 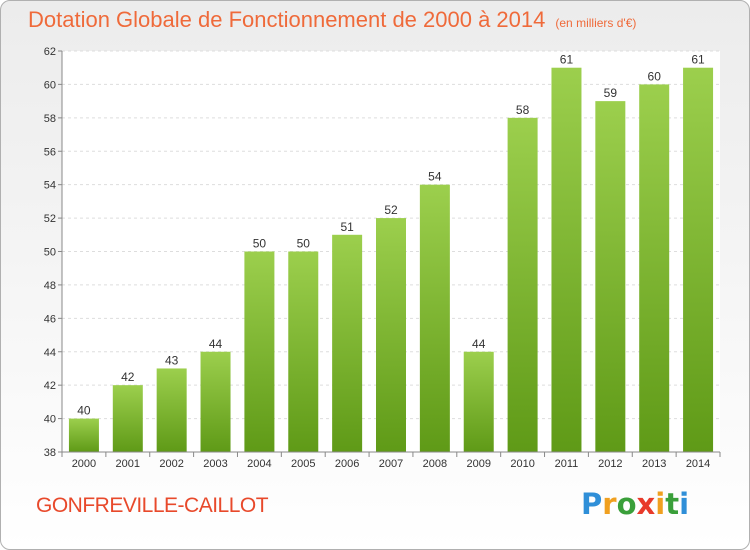 What do you see at coordinates (635, 504) in the screenshot?
I see `proxiti-logo: Proxiti` at bounding box center [635, 504].